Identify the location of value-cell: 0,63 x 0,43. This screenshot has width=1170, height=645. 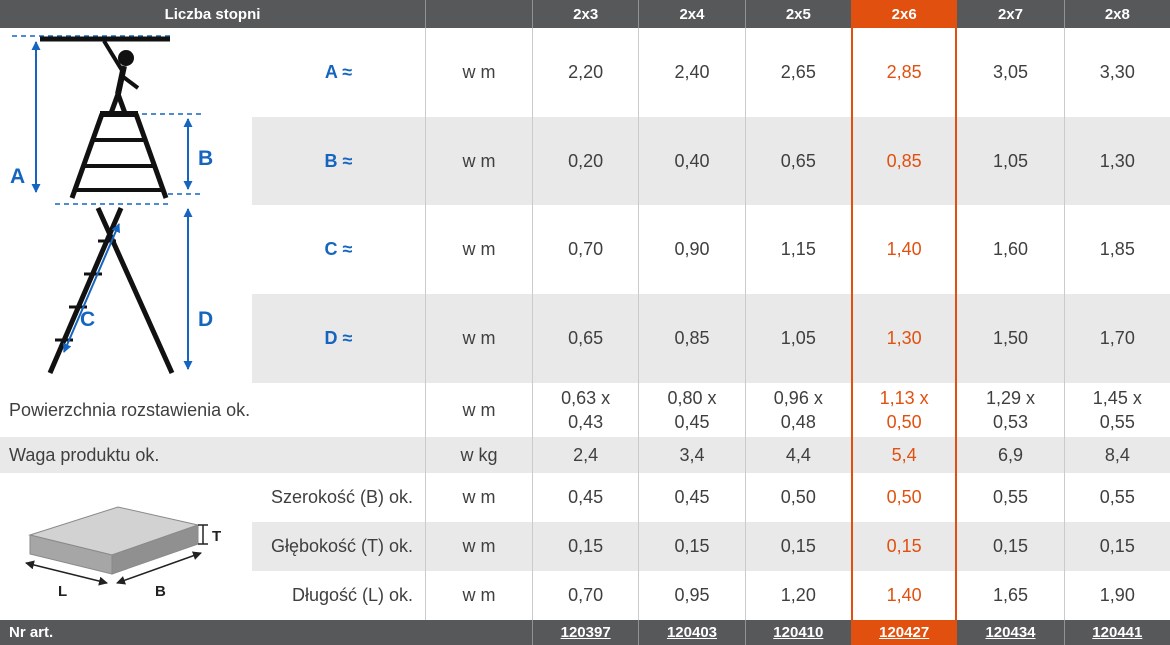
(585, 410).